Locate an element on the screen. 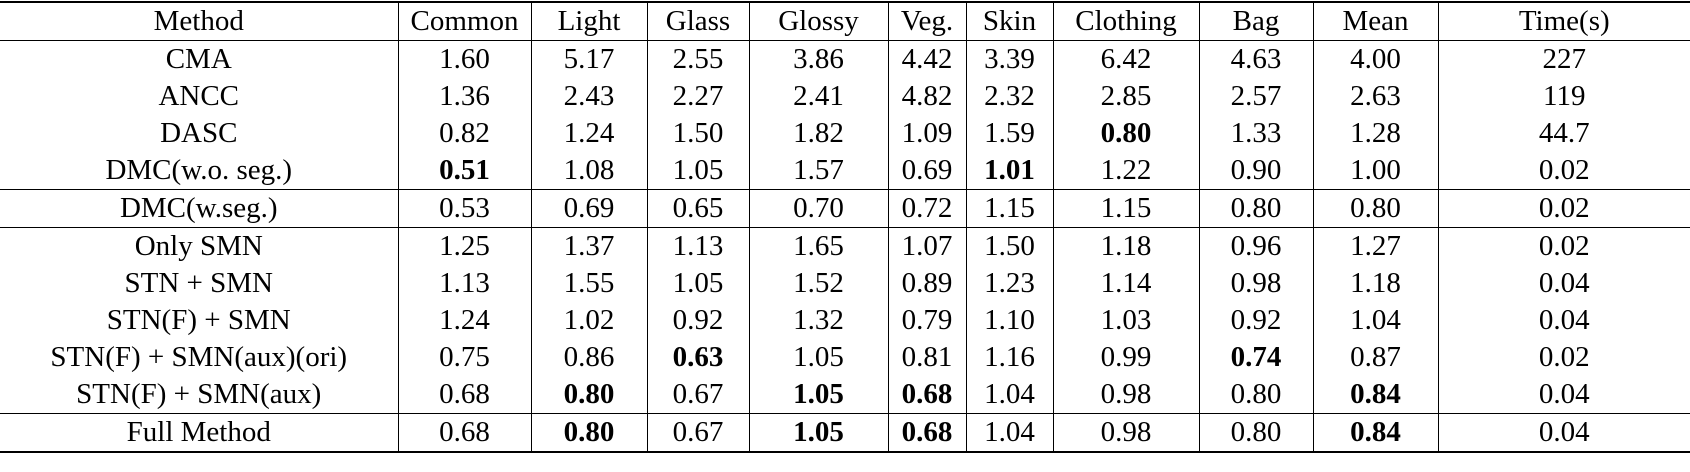 The width and height of the screenshot is (1690, 472). value-cell: 2.85 is located at coordinates (1125, 96).